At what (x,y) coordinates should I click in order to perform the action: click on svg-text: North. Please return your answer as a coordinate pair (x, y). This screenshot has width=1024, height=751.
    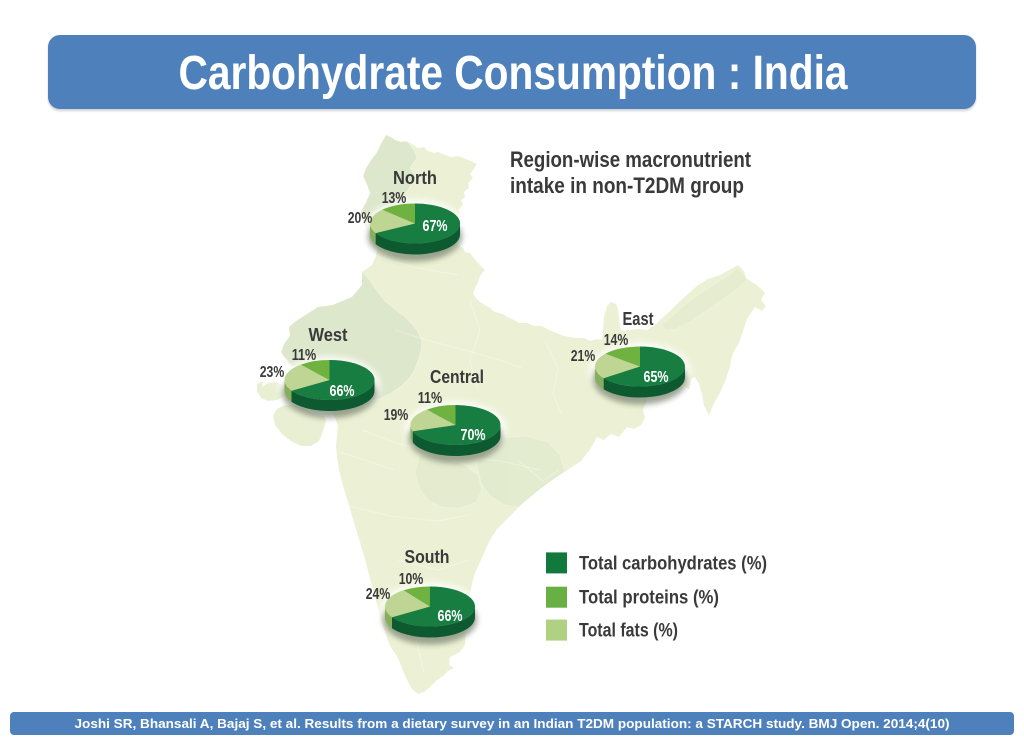
    Looking at the image, I should click on (415, 178).